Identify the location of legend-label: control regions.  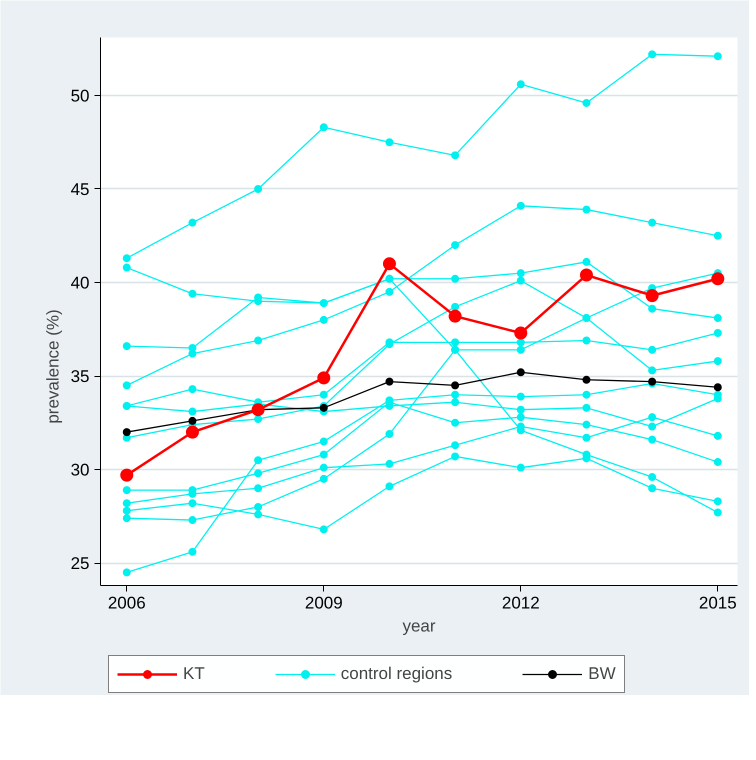
(396, 674).